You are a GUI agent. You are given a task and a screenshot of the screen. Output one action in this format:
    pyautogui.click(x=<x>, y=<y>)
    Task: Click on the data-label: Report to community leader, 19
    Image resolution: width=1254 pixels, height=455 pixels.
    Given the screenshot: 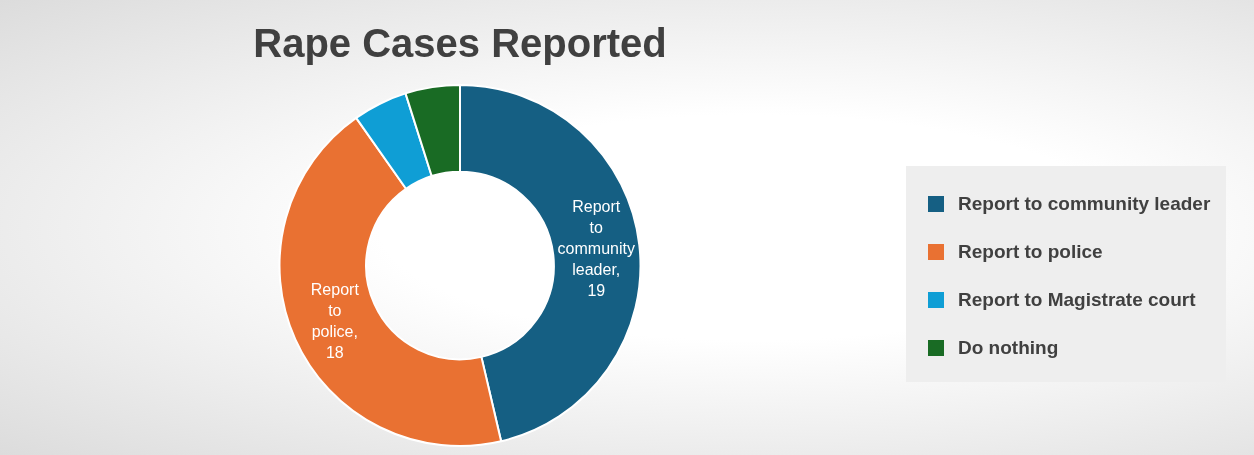 What is the action you would take?
    pyautogui.click(x=596, y=249)
    